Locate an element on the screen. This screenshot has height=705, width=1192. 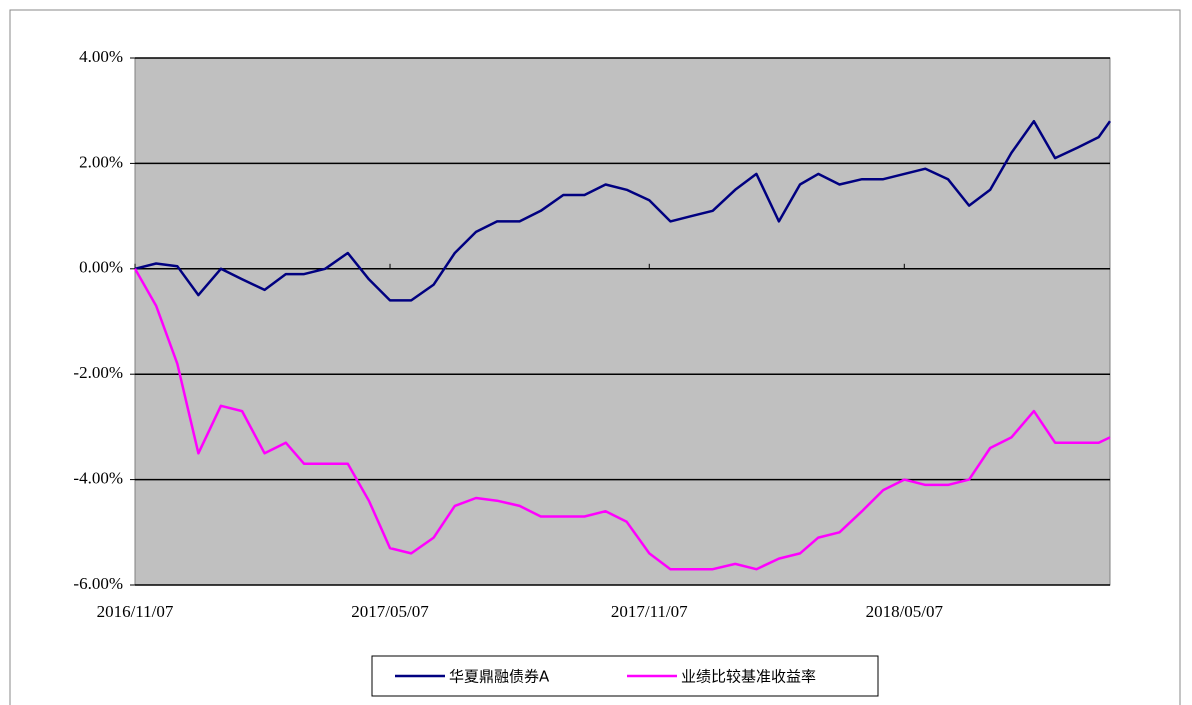
x-tick-label: 2018/05/07 is located at coordinates (905, 611).